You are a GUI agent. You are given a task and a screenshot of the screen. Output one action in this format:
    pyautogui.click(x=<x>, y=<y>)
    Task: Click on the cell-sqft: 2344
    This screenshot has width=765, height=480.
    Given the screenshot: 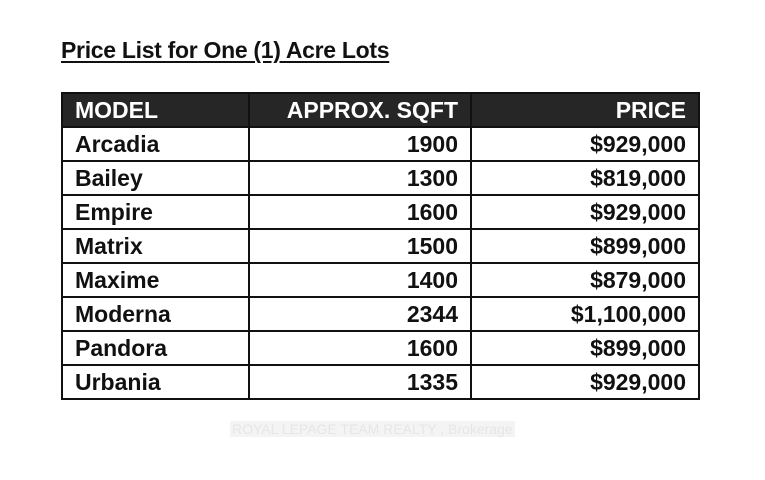 What is the action you would take?
    pyautogui.click(x=360, y=314)
    